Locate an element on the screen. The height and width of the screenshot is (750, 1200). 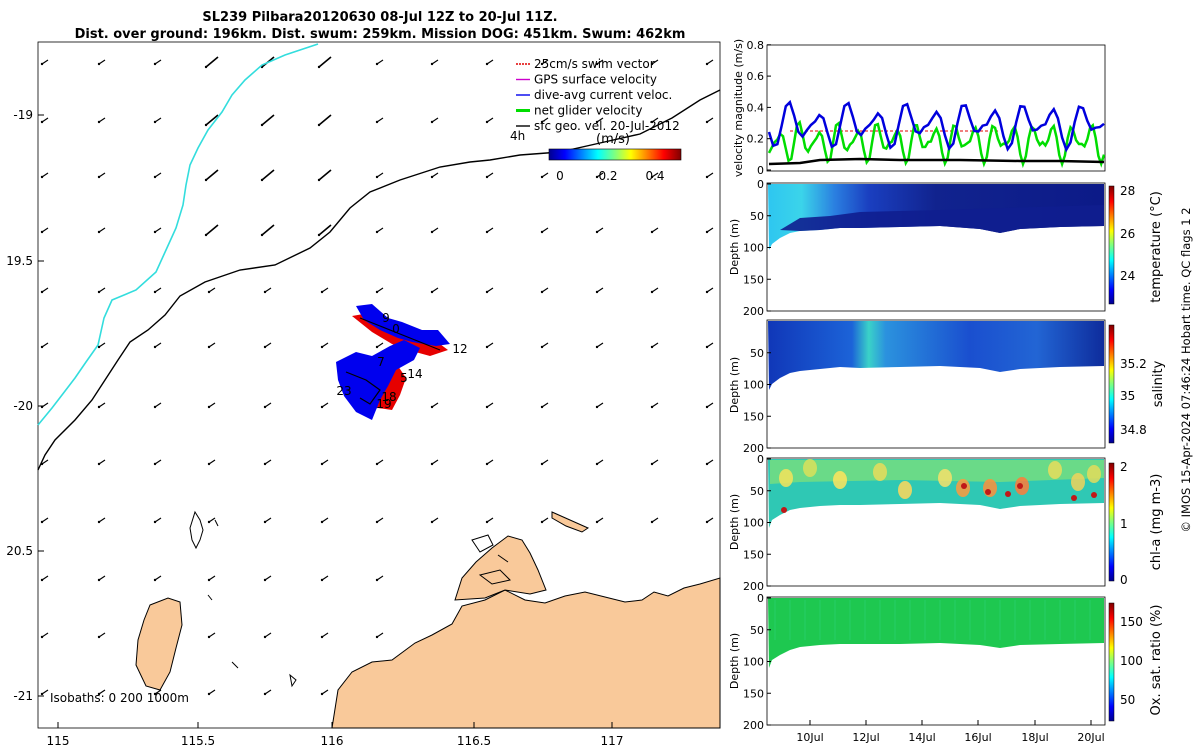
depth-tick-label: 0 is located at coordinates (760, 184).